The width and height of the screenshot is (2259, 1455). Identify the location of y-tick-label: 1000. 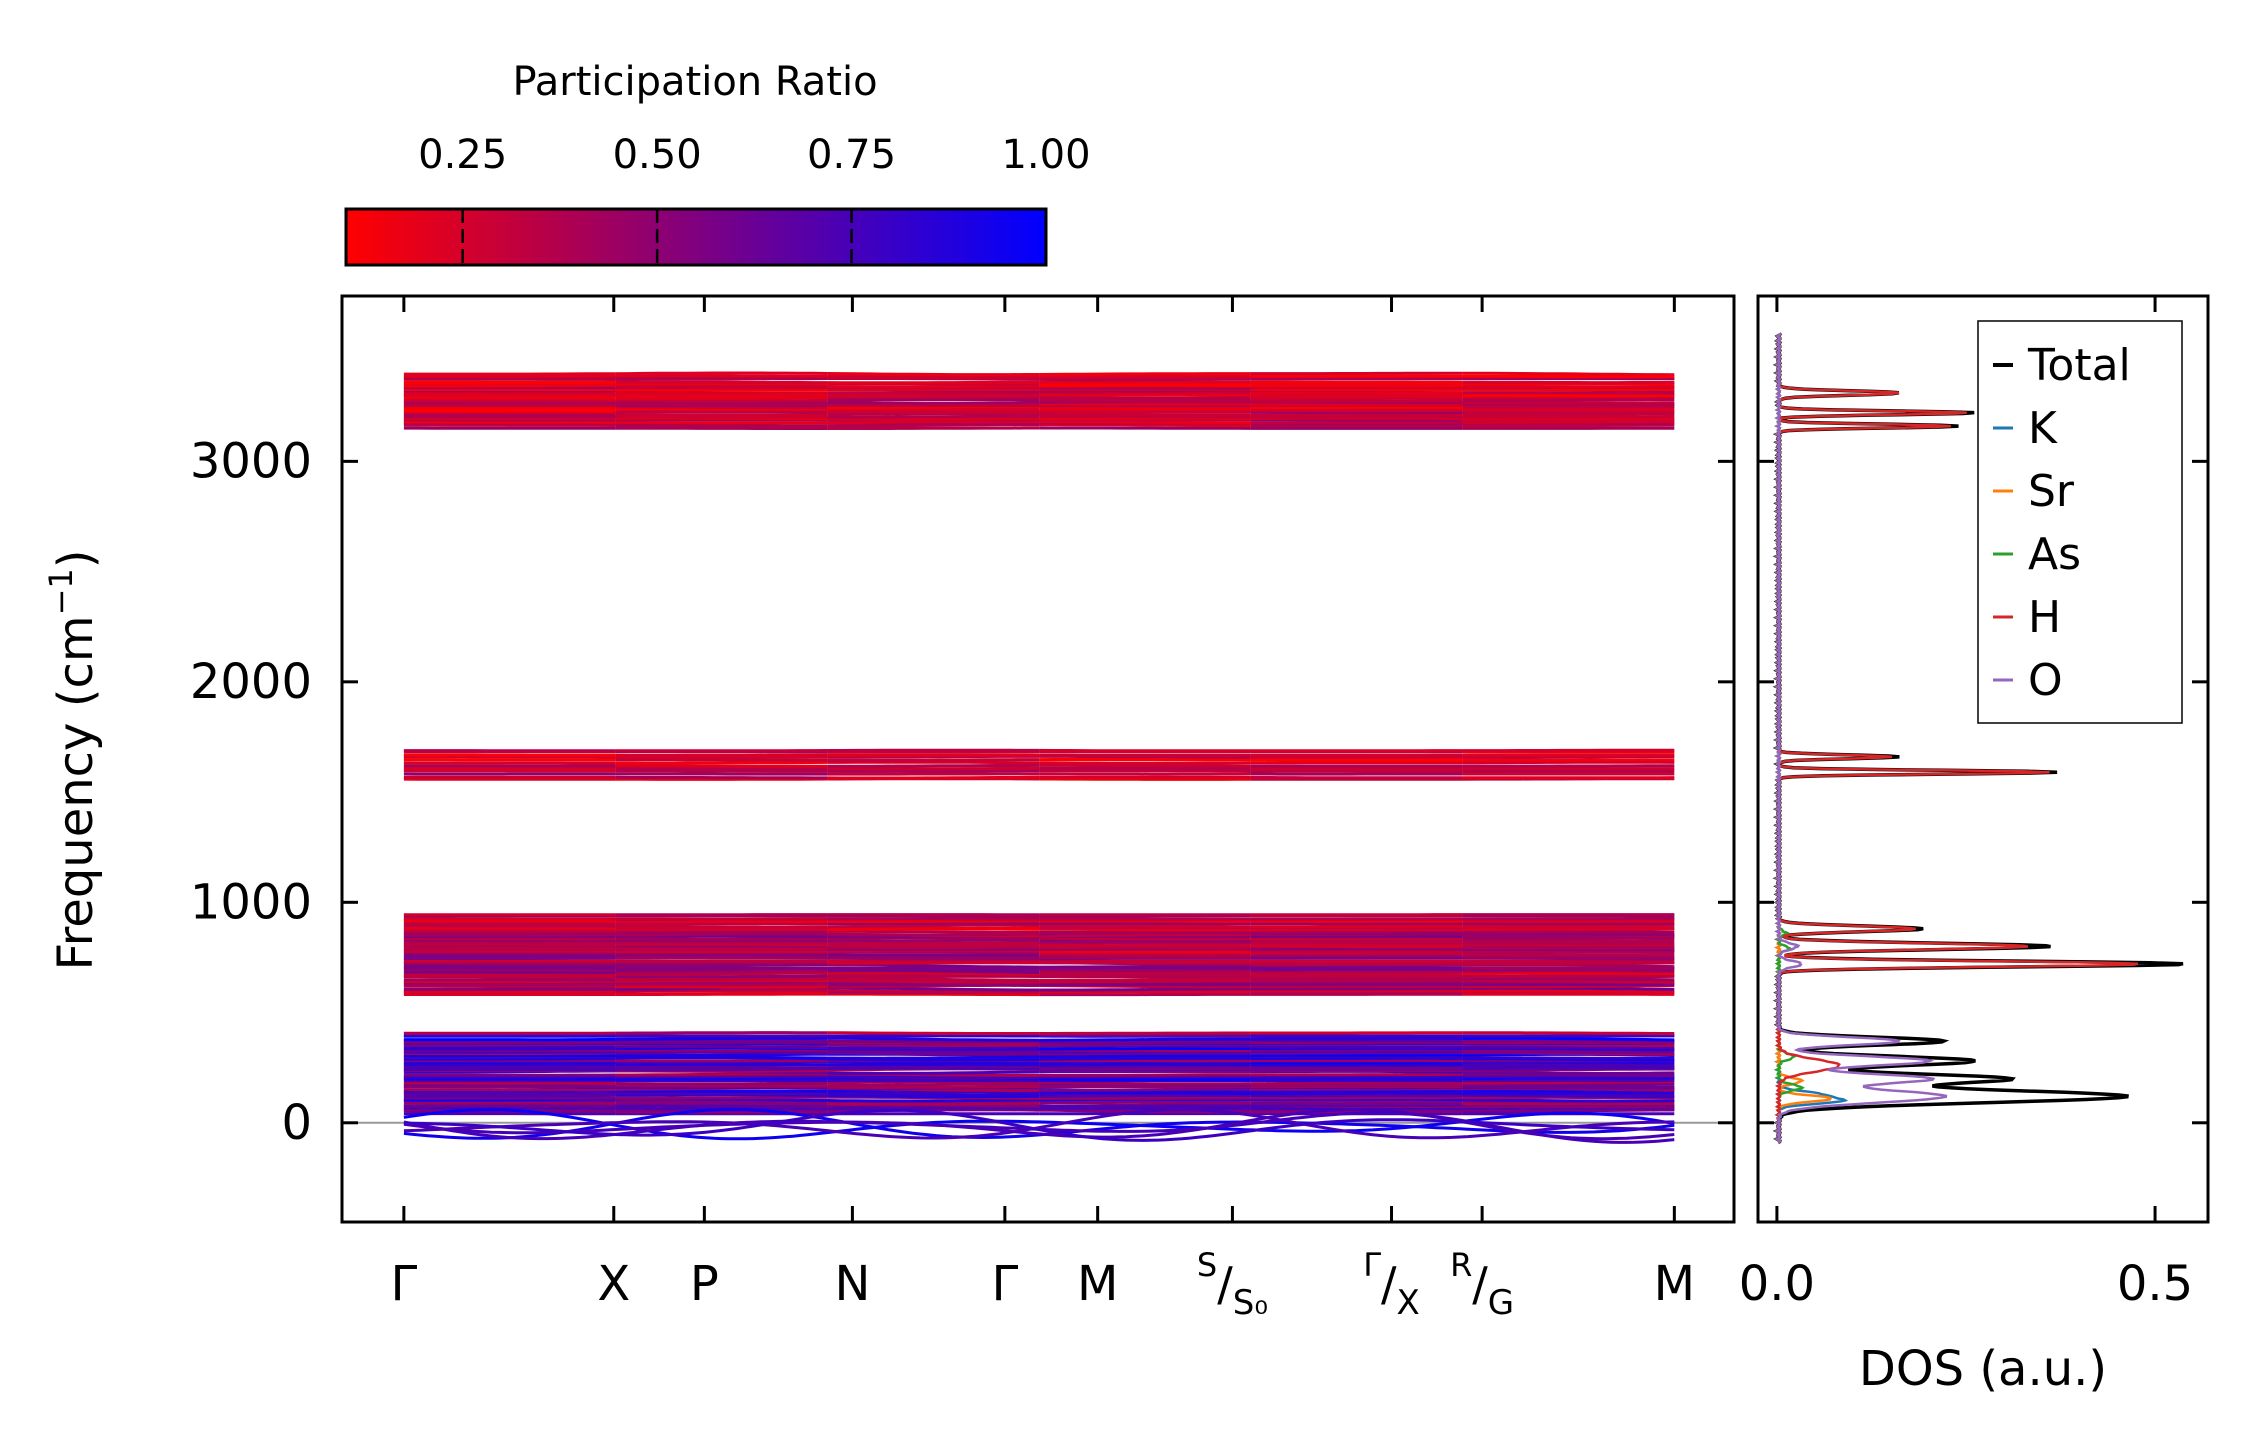
(251, 902).